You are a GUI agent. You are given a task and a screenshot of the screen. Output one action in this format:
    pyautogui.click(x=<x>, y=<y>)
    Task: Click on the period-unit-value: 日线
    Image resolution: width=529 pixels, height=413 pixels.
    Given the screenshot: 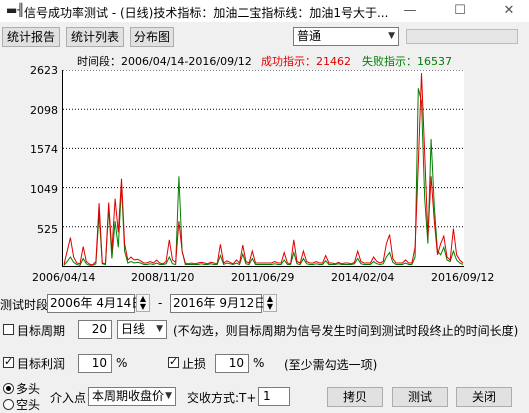 What is the action you would take?
    pyautogui.click(x=133, y=329)
    